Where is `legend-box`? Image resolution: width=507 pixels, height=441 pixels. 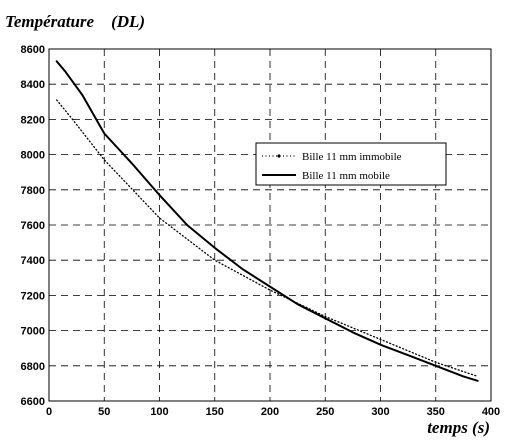
legend-box is located at coordinates (351, 164).